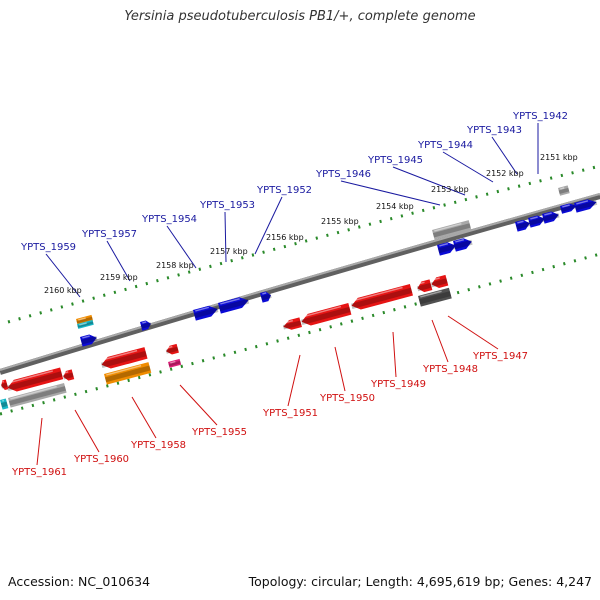 The image size is (600, 600). I want to click on forward-gene-label: YPTS_1952, so click(284, 190).